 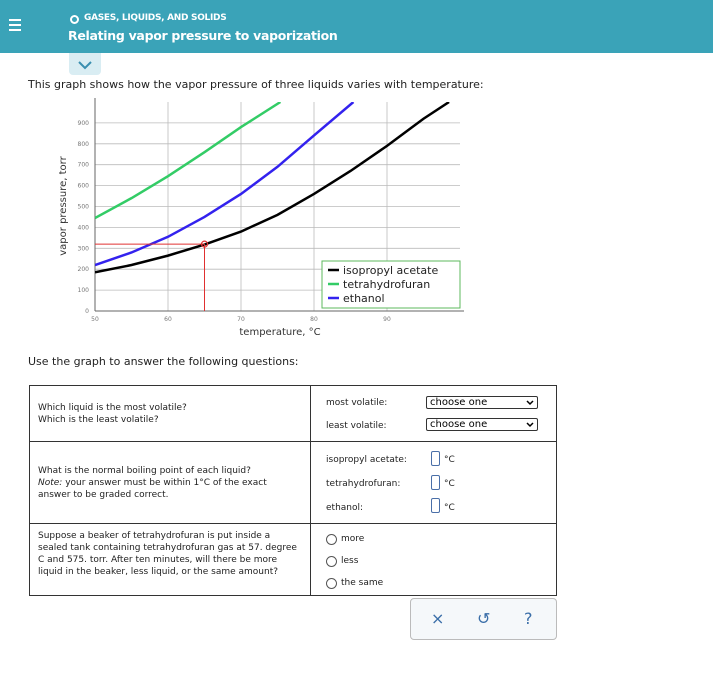 I want to click on x-axis-label: temperature, °C, so click(x=279, y=332).